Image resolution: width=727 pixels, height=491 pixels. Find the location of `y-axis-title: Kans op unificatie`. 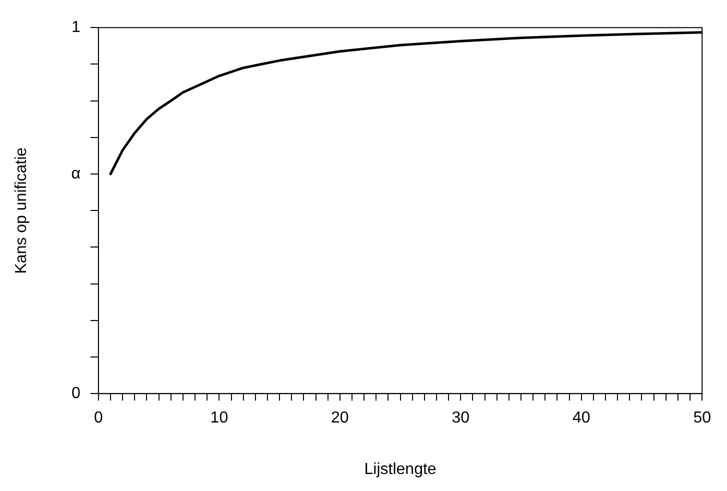

y-axis-title: Kans op unificatie is located at coordinates (21, 210).